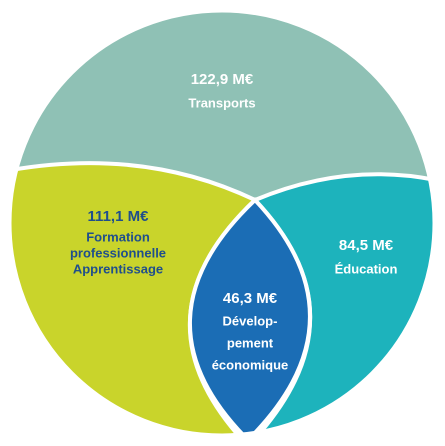 The width and height of the screenshot is (445, 446). I want to click on label: professionnelle, so click(118, 252).